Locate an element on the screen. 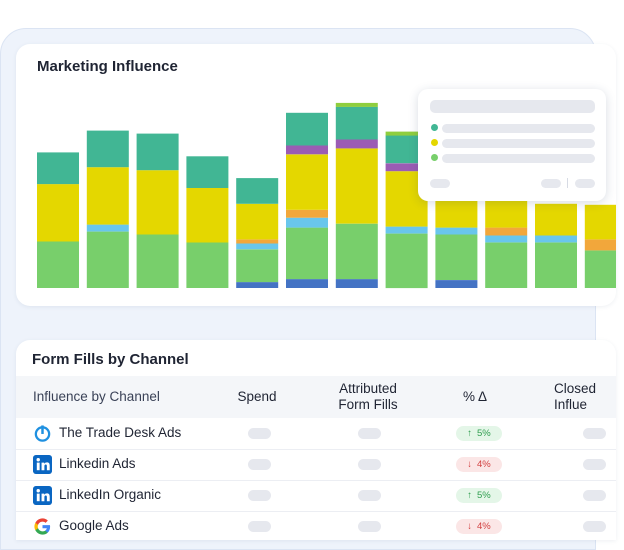  chart-tooltip is located at coordinates (512, 145).